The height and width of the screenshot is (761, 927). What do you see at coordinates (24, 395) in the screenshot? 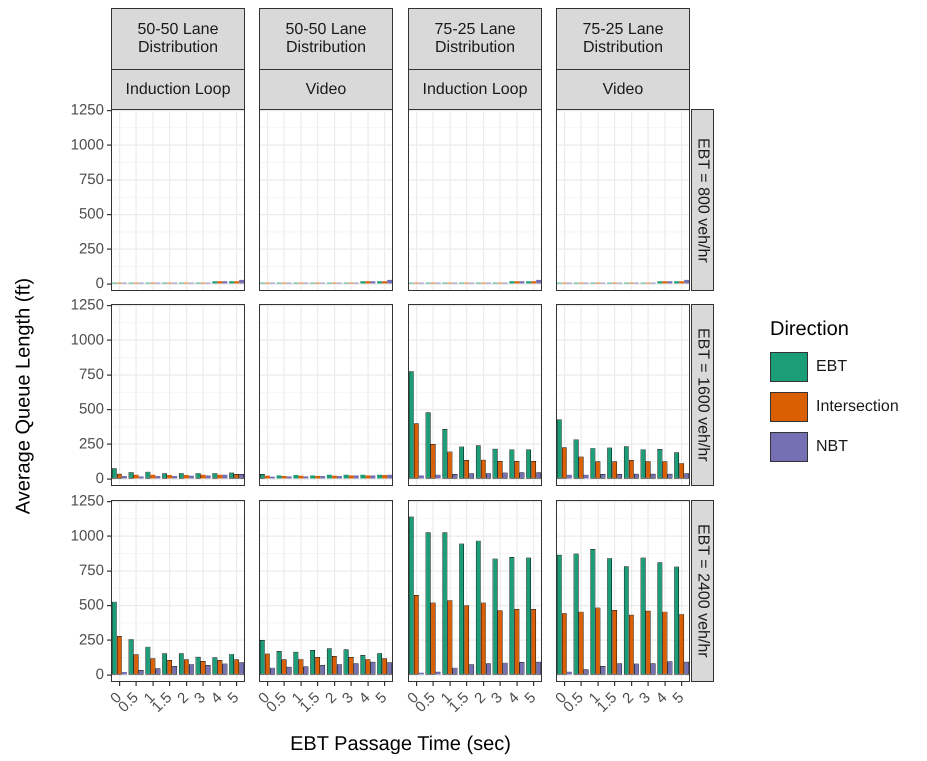
I see `y-axis-title: Average Queue Length (ft)` at bounding box center [24, 395].